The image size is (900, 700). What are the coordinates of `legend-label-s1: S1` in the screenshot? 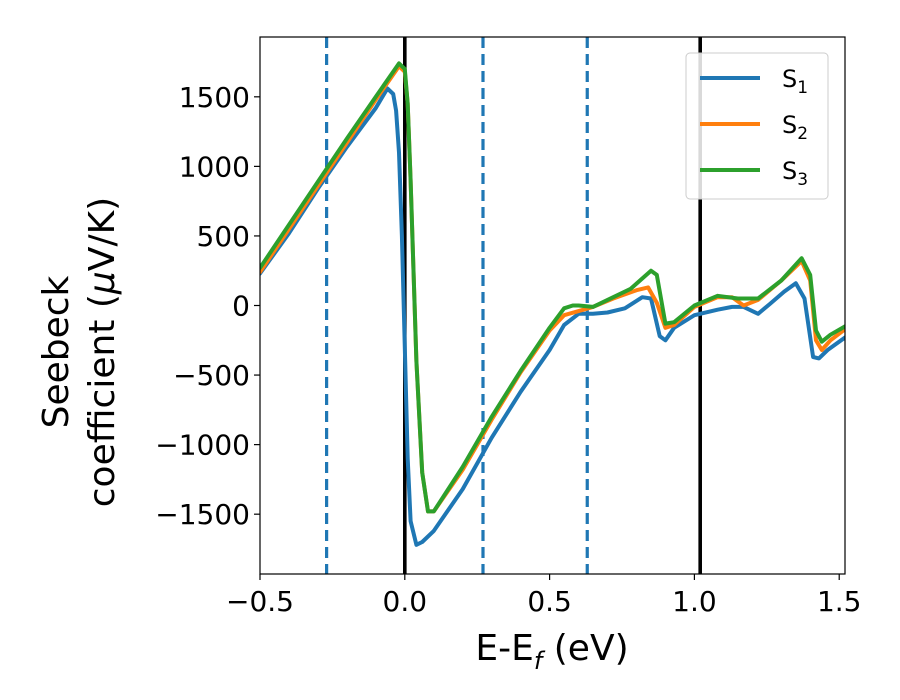 It's located at (795, 81).